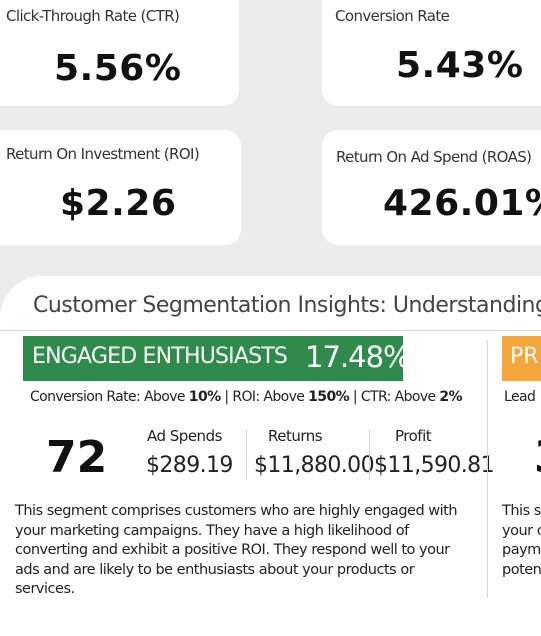 Image resolution: width=541 pixels, height=636 pixels. What do you see at coordinates (270, 330) in the screenshot?
I see `section-divider` at bounding box center [270, 330].